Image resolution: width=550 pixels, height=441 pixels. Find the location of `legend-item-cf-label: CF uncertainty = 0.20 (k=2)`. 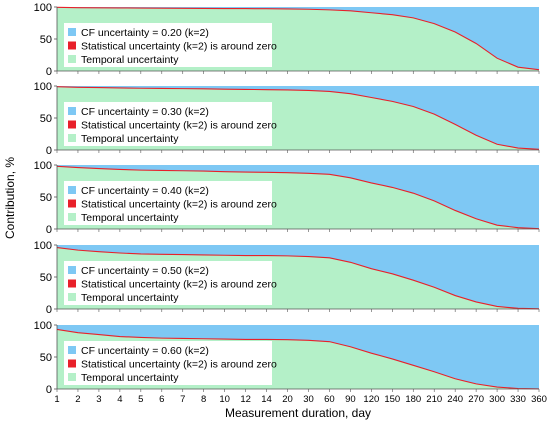

legend-item-cf-label: CF uncertainty = 0.20 (k=2) is located at coordinates (145, 33).